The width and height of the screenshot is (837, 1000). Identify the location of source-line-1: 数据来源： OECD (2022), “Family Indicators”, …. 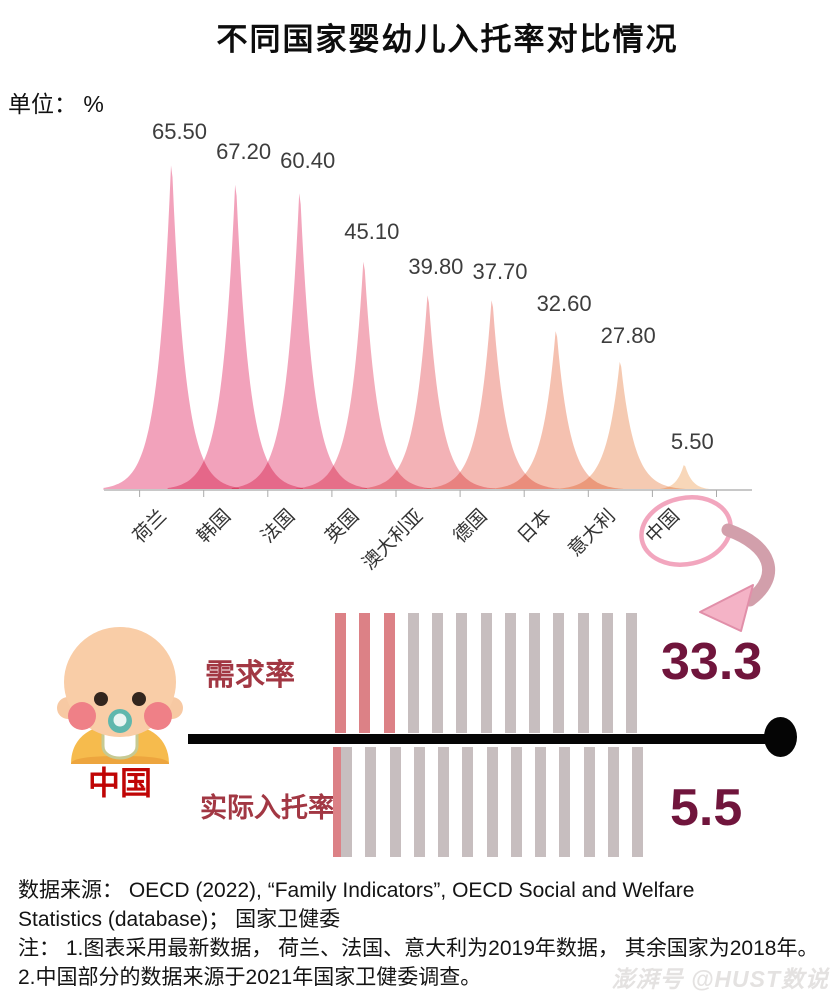
(356, 890).